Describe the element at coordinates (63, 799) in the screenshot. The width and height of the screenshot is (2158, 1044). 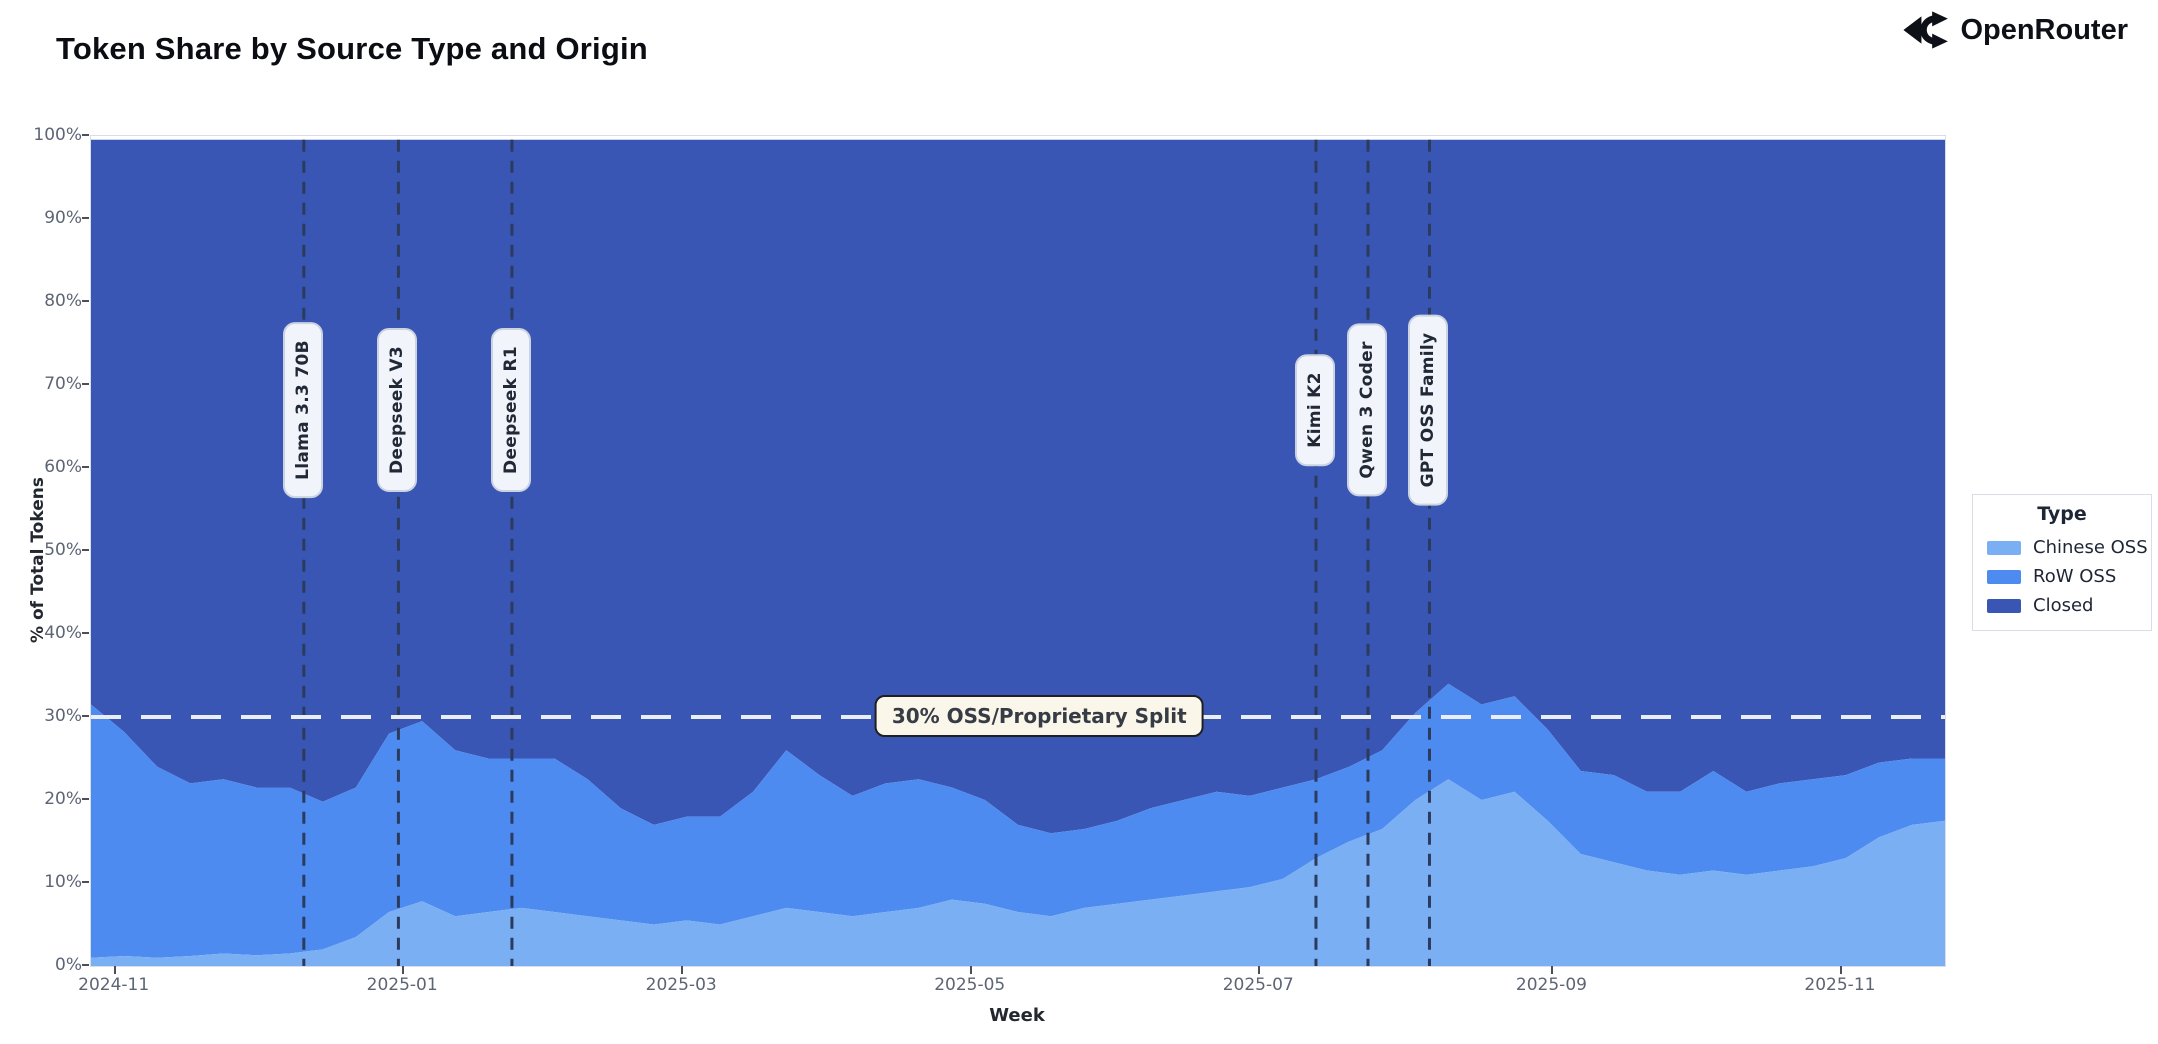
I see `y-tick-label: 20%` at that location.